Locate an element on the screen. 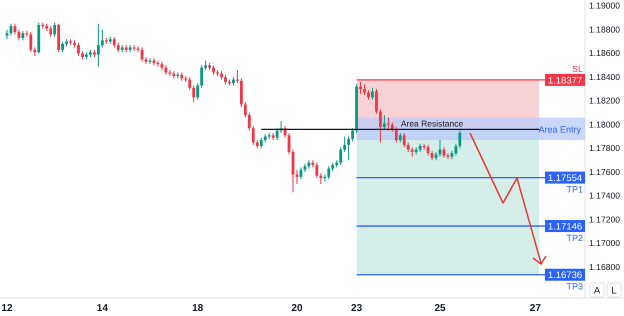 This screenshot has height=316, width=624. y-tick-label: 1.19000 is located at coordinates (604, 5).